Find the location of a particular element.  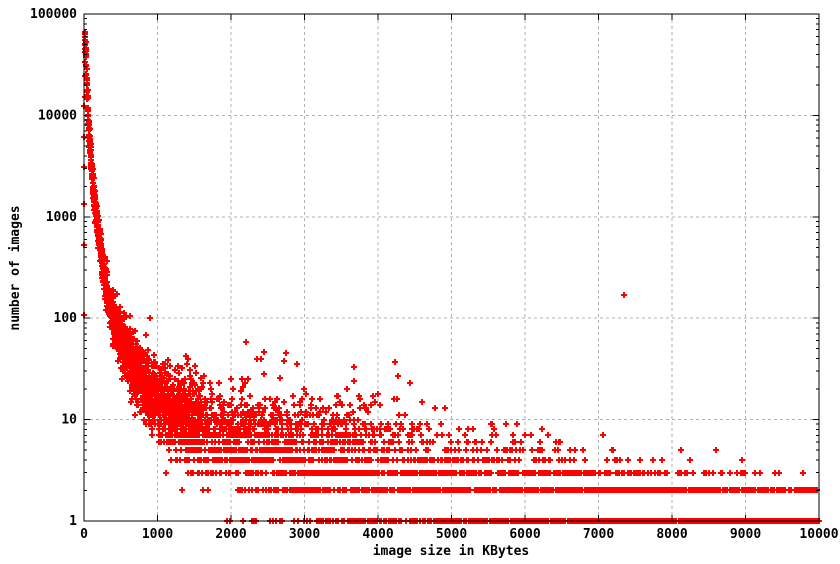

x-tick-label: 6000 is located at coordinates (524, 534).